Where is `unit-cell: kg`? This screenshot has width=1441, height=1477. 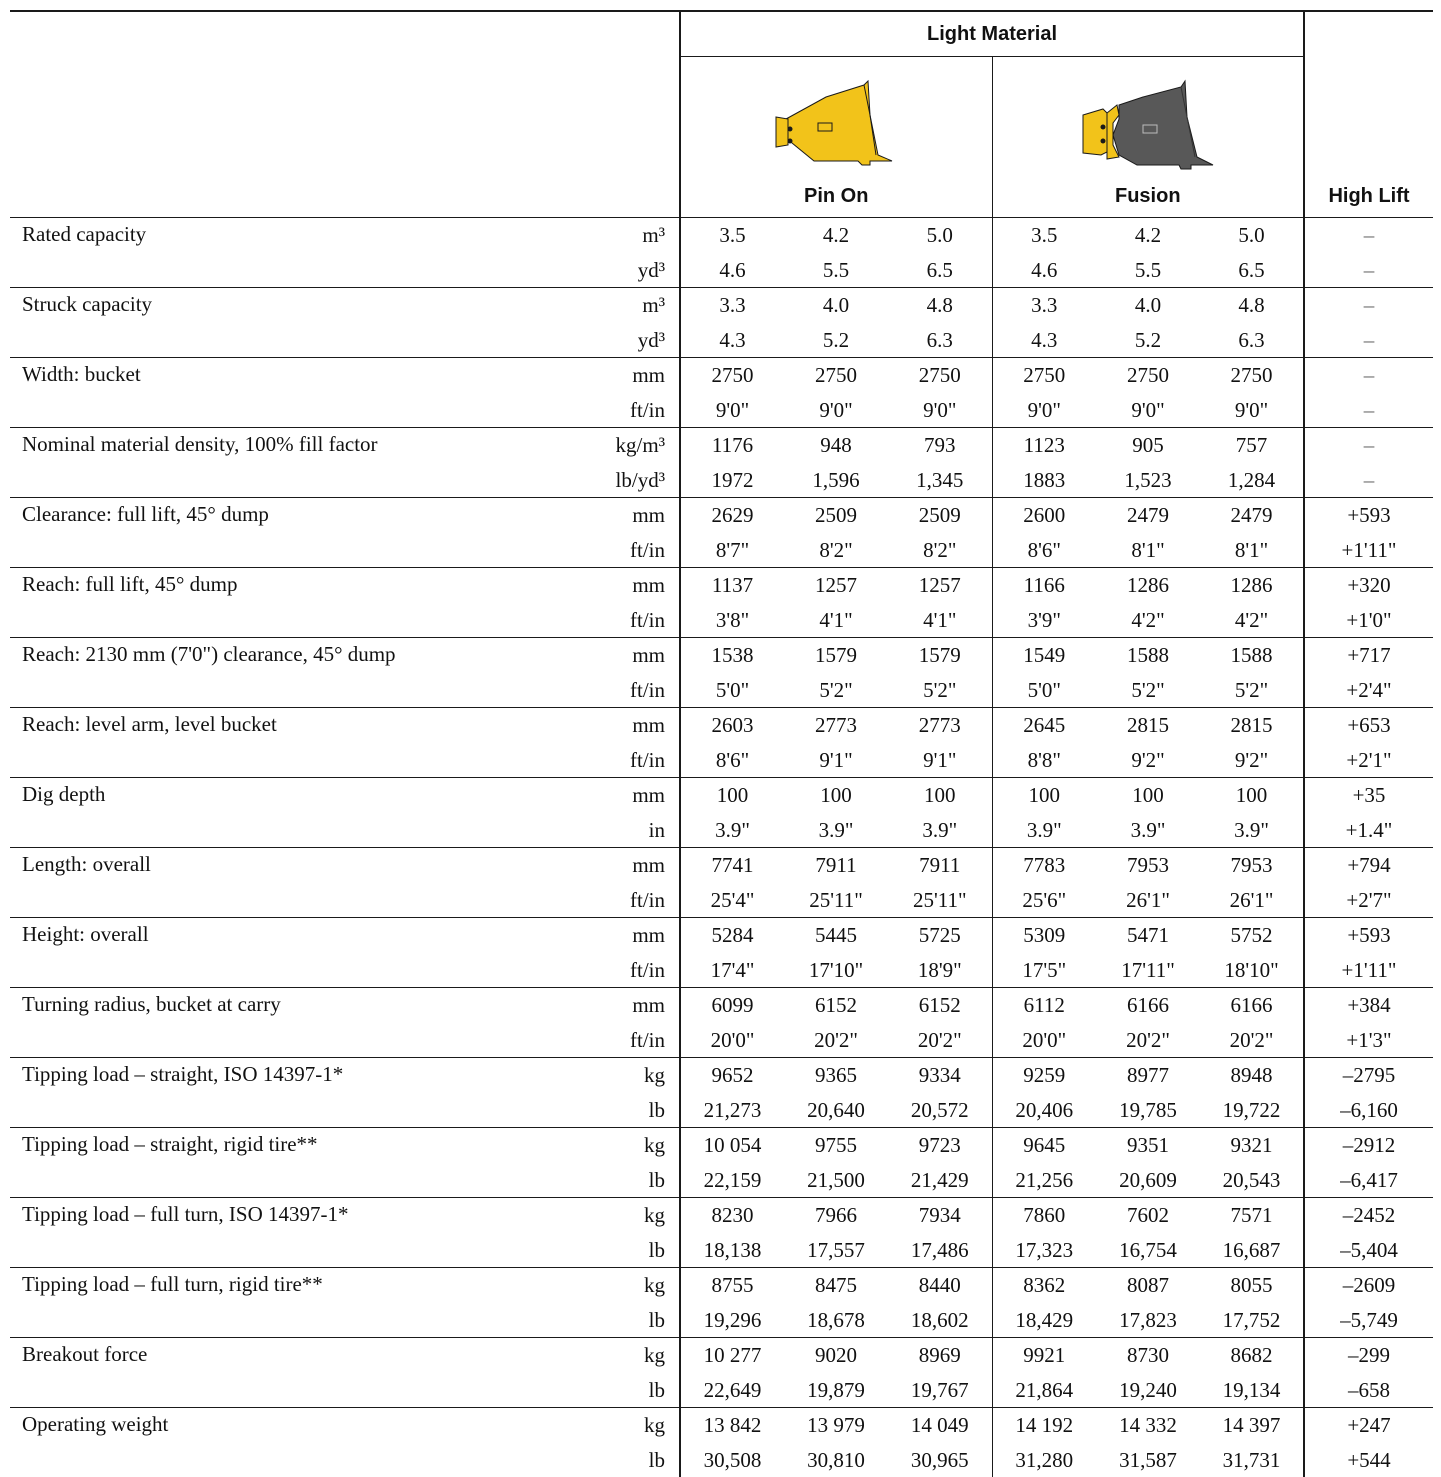 unit-cell: kg is located at coordinates (635, 1425).